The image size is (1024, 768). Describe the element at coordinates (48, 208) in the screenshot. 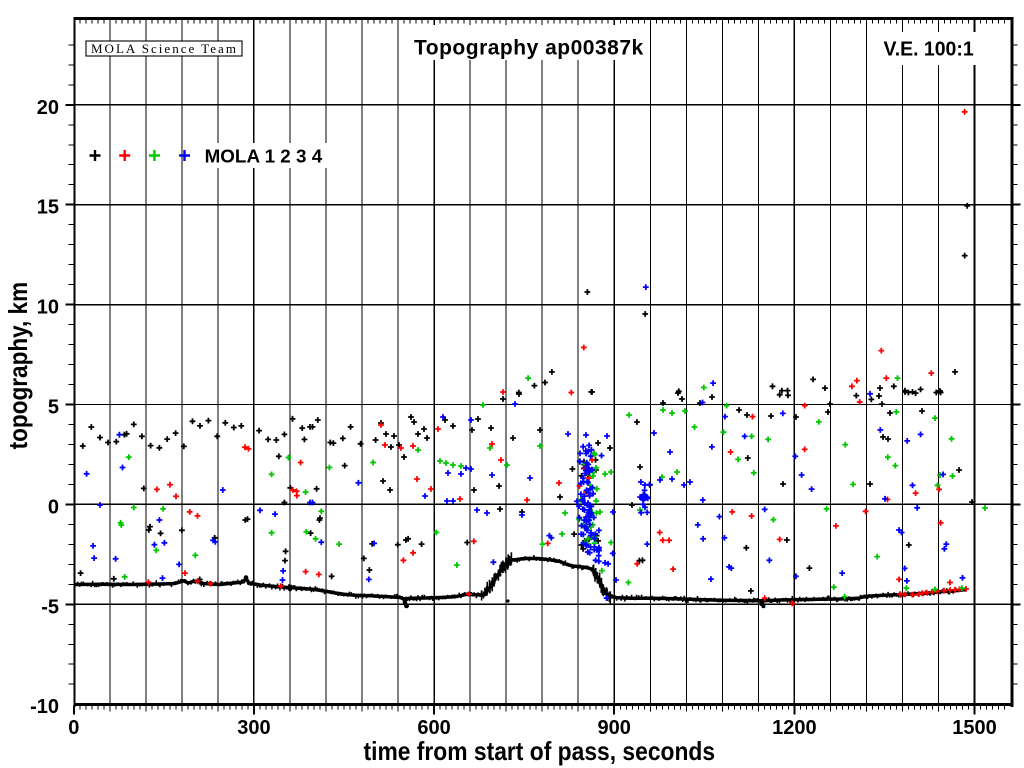

I see `svg-text: 15` at that location.